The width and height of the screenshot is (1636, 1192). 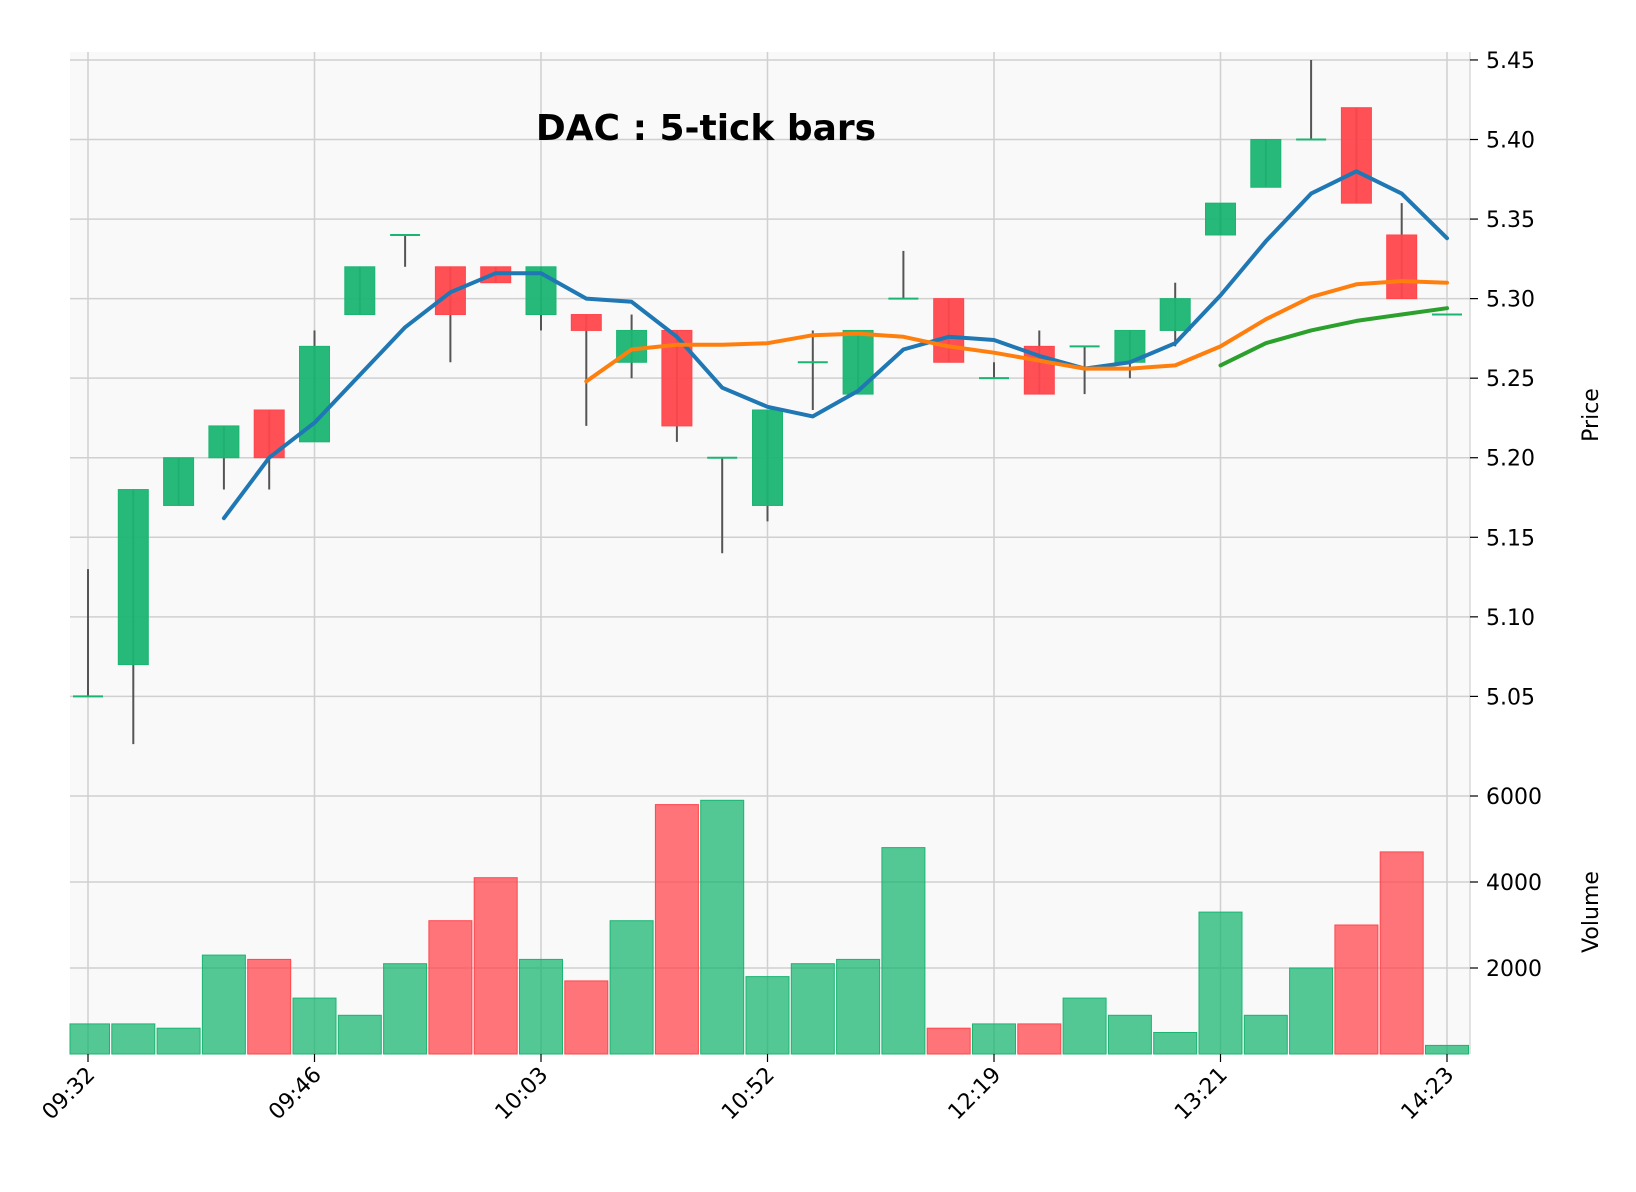 What do you see at coordinates (1510, 697) in the screenshot?
I see `price-tick-label: 5.05` at bounding box center [1510, 697].